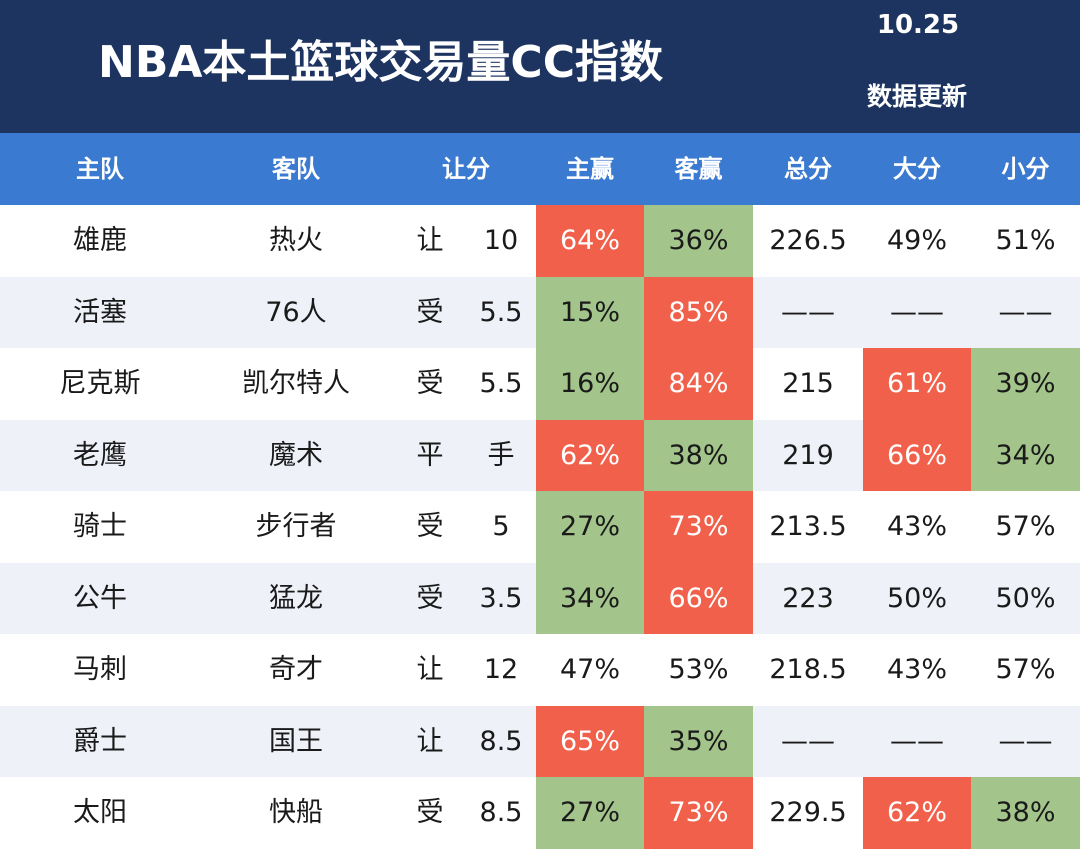  What do you see at coordinates (808, 812) in the screenshot?
I see `cell-total: 229.5` at bounding box center [808, 812].